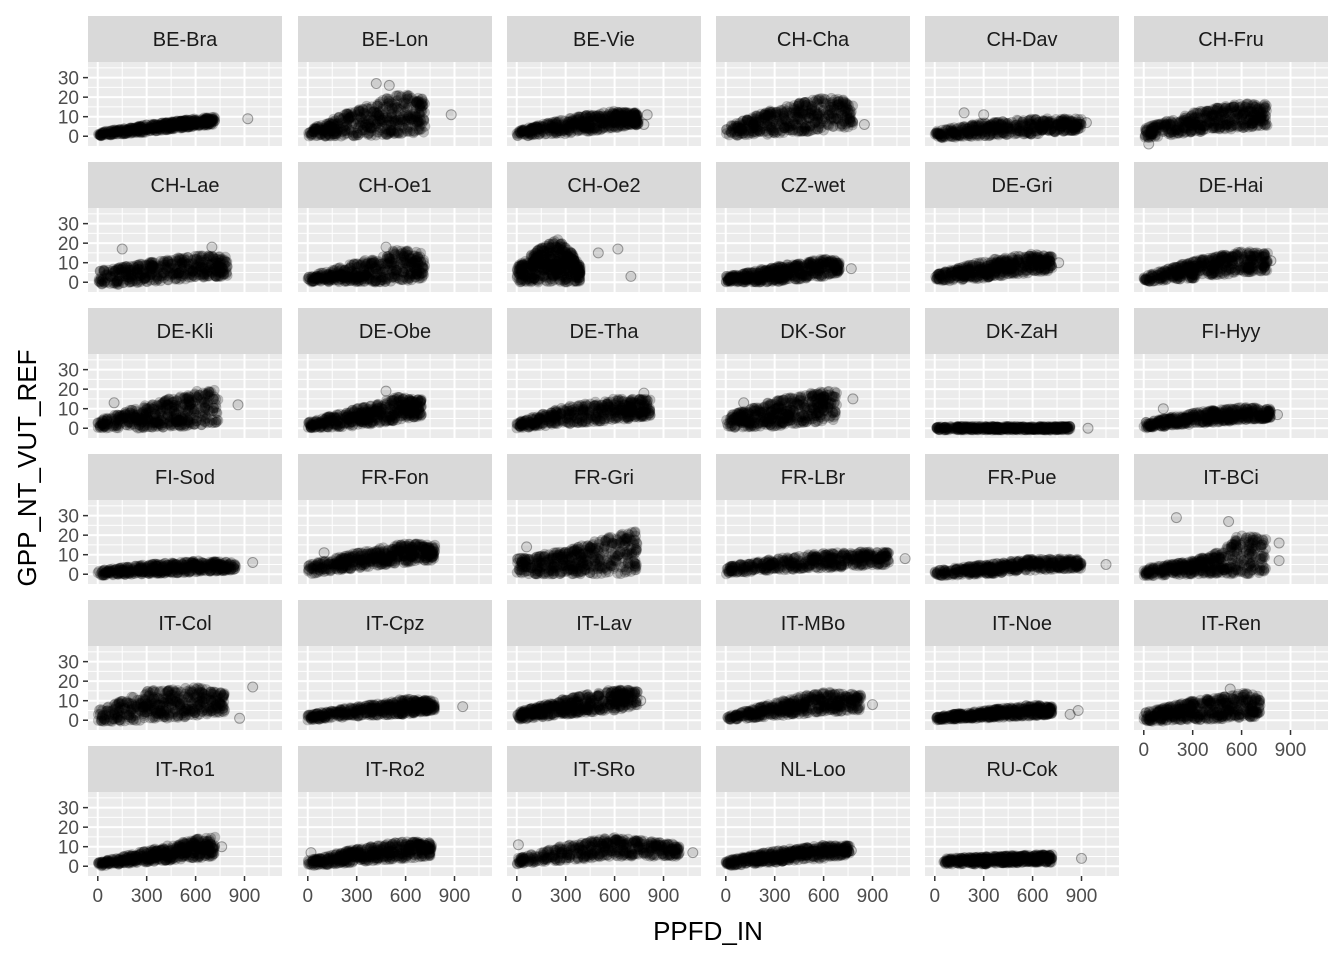  Describe the element at coordinates (1022, 227) in the screenshot. I see `facet-panel-de-gri: DE-Gri` at that location.